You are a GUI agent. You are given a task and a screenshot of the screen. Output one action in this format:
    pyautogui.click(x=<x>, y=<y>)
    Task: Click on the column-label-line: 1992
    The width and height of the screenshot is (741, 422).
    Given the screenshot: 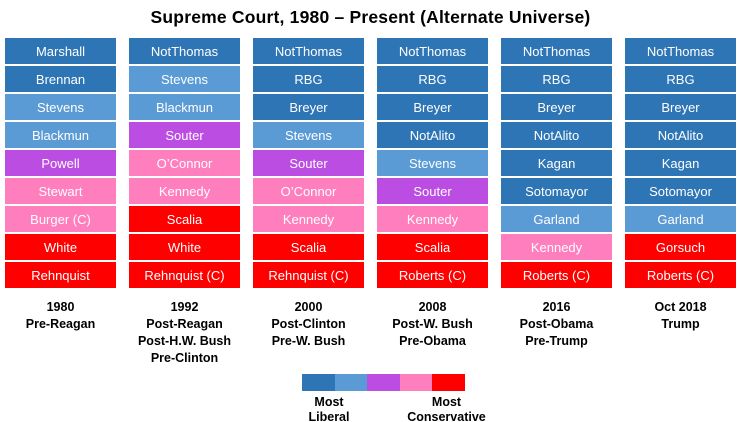 What is the action you would take?
    pyautogui.click(x=184, y=307)
    